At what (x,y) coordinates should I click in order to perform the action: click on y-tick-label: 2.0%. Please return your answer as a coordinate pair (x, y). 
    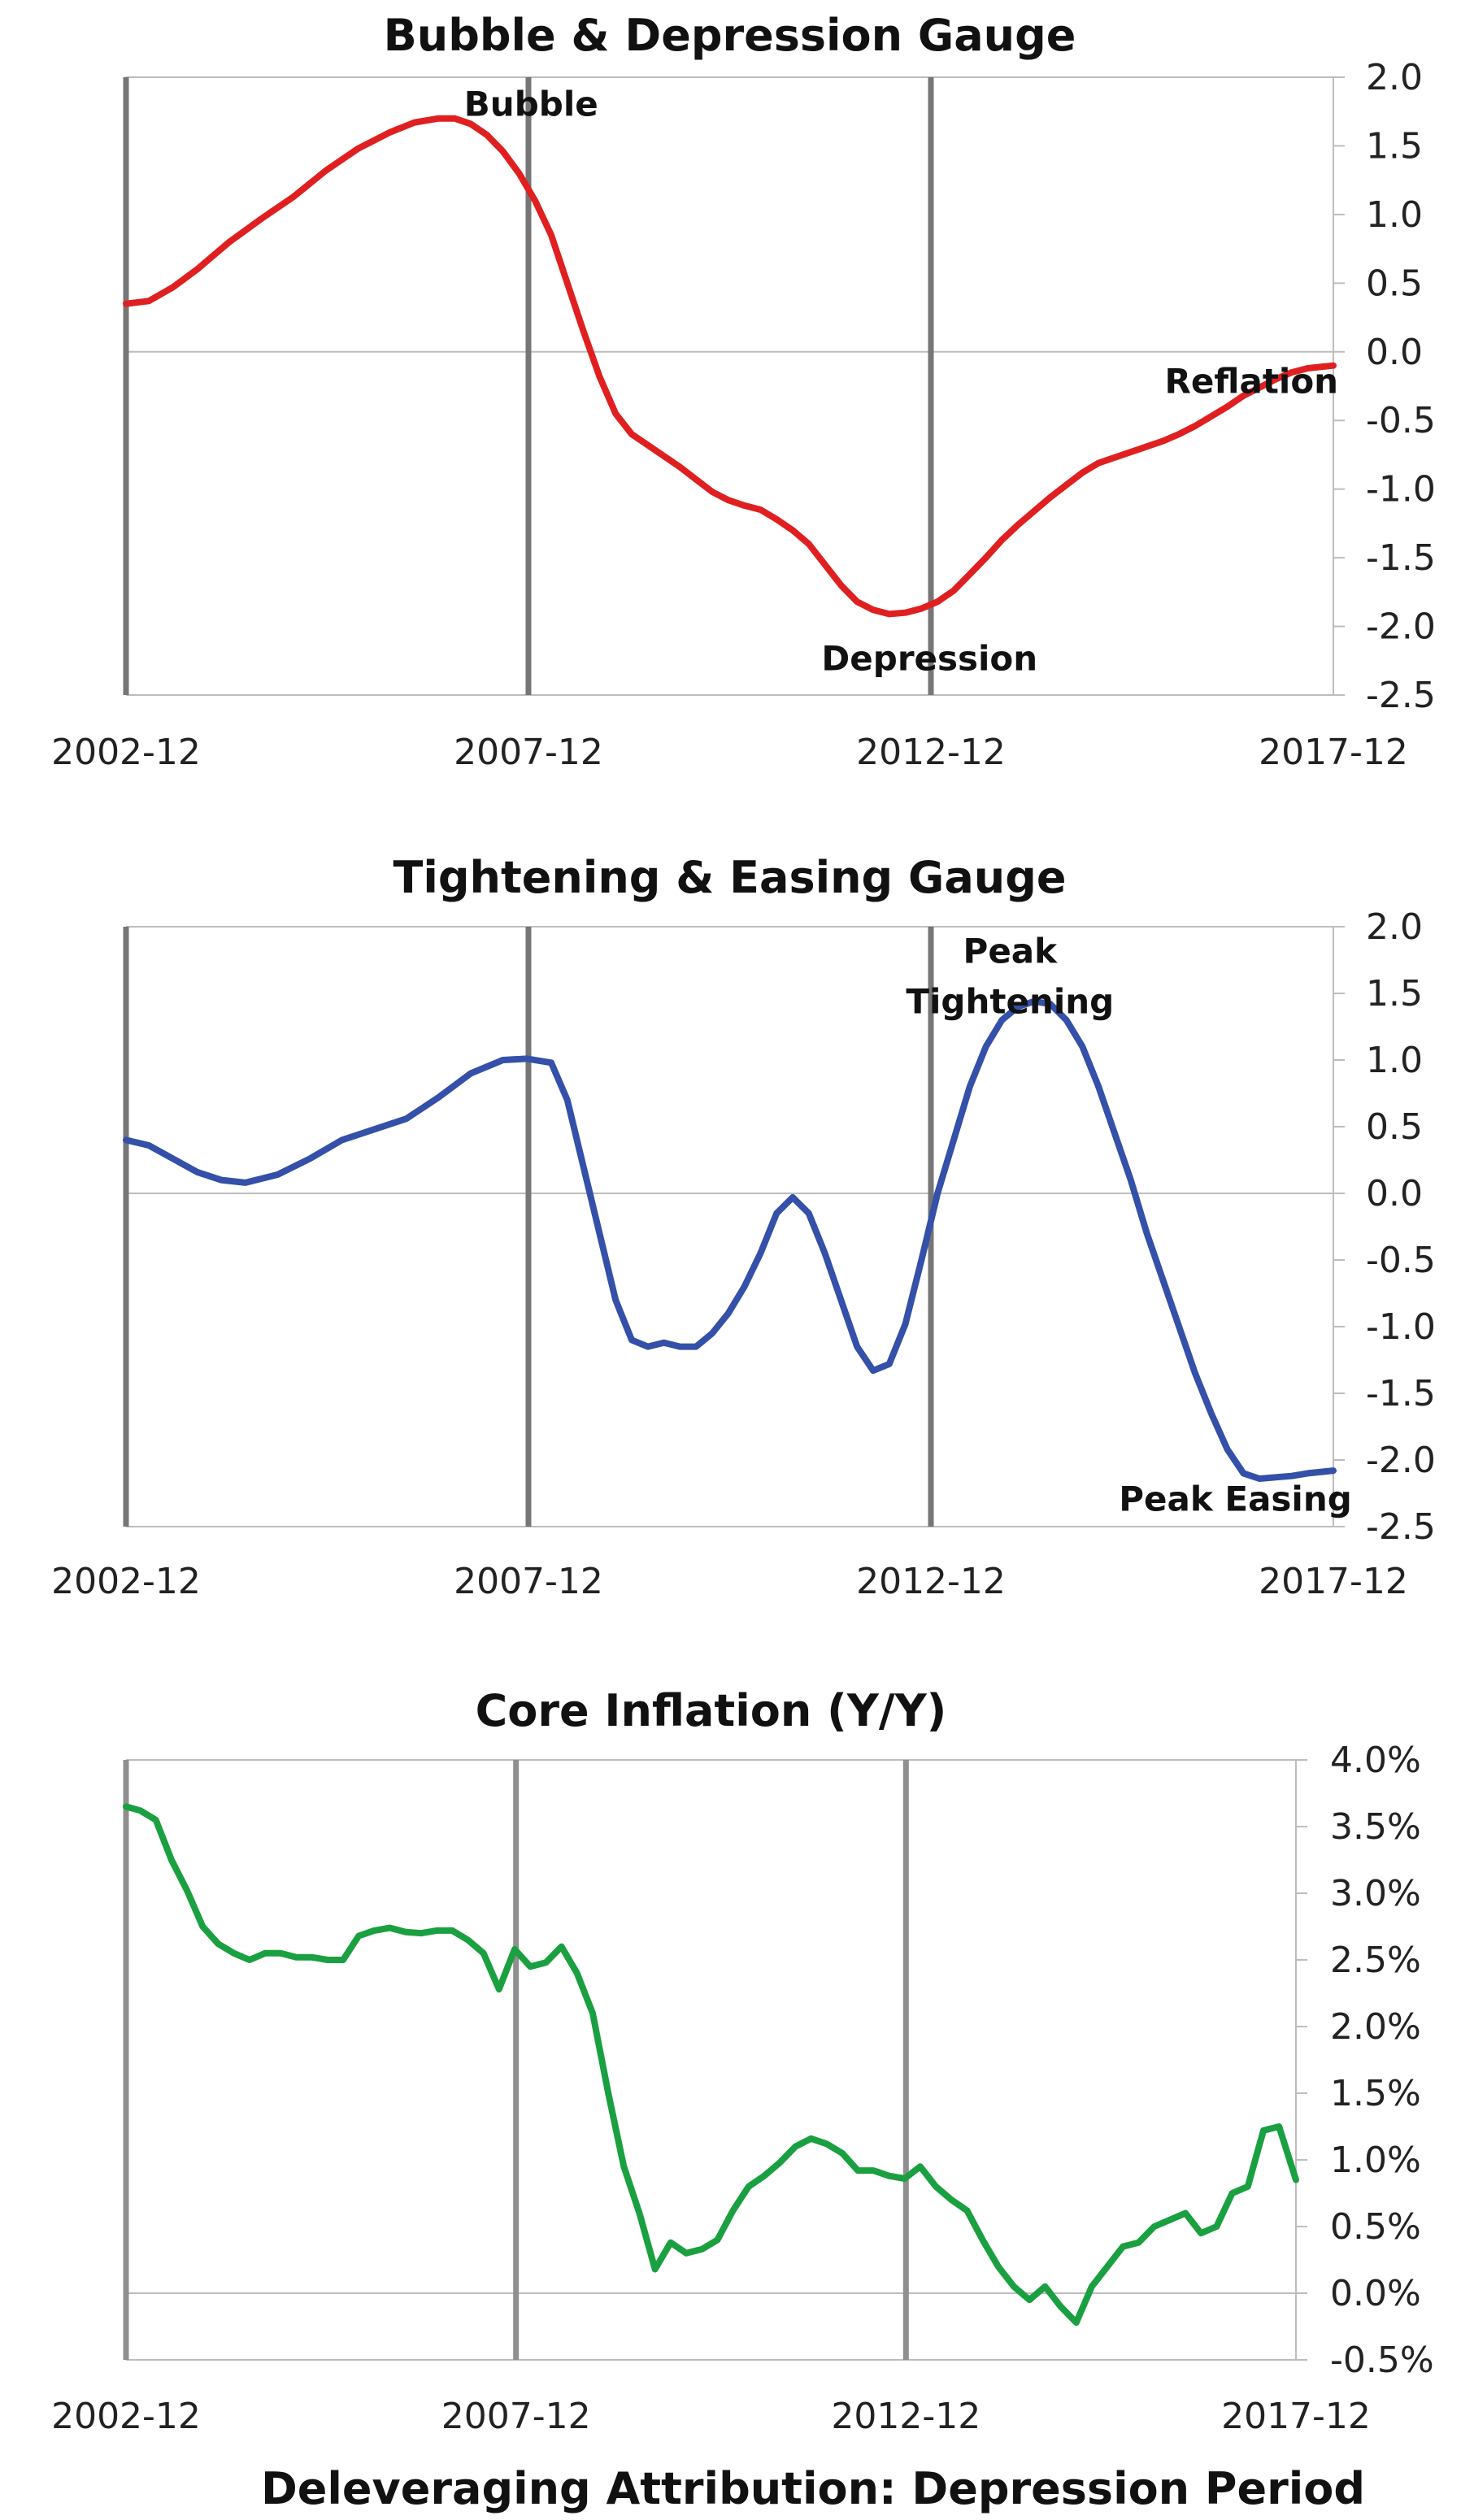
    Looking at the image, I should click on (1375, 2027).